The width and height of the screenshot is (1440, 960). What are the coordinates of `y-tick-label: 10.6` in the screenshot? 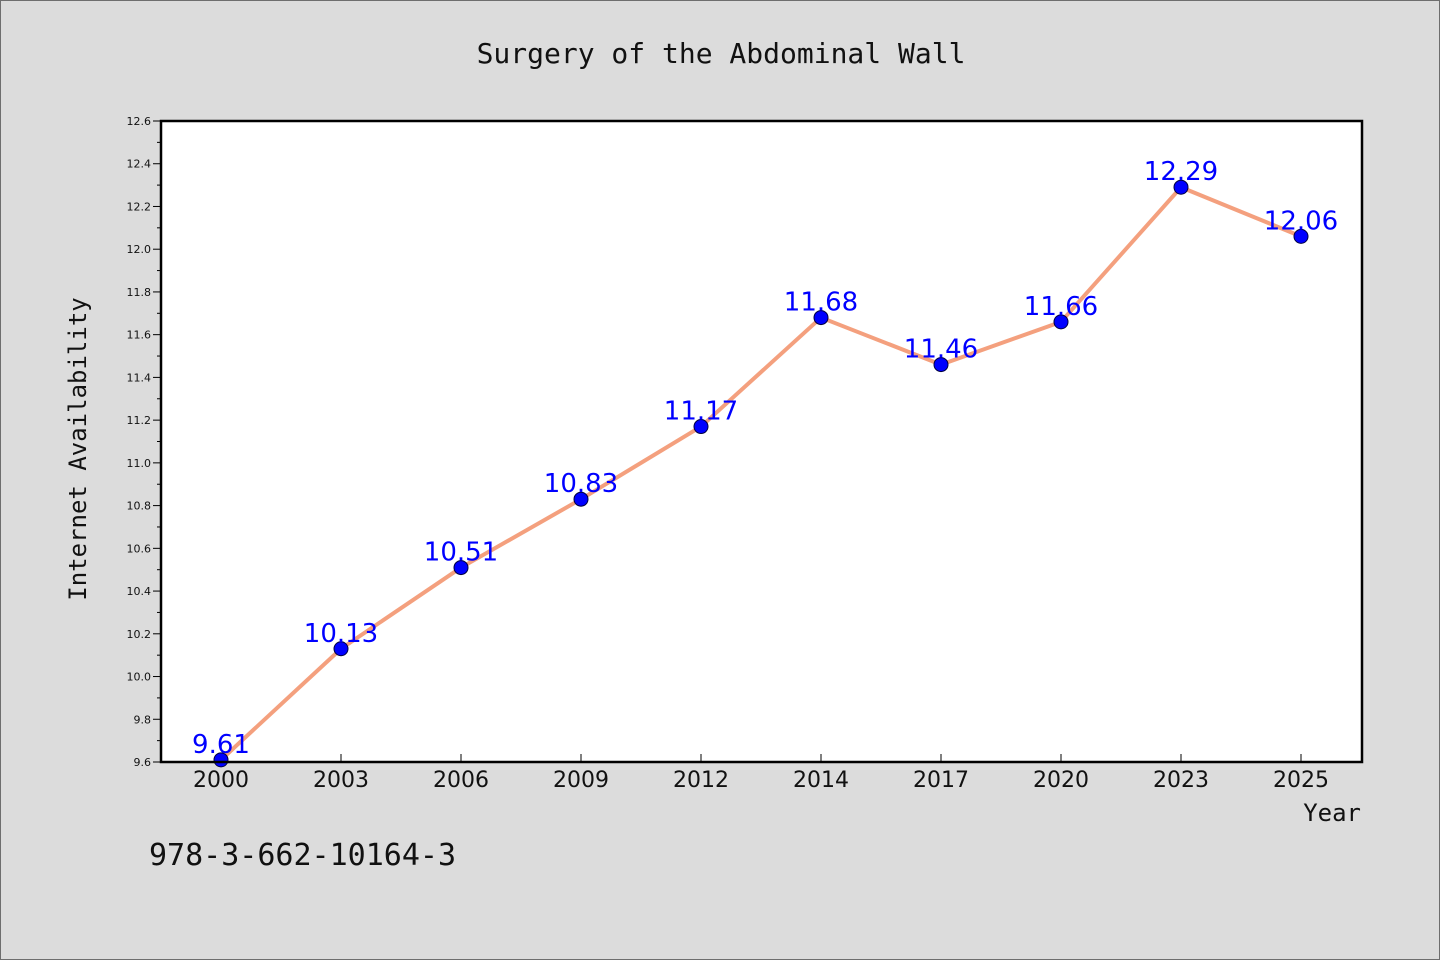 It's located at (139, 548).